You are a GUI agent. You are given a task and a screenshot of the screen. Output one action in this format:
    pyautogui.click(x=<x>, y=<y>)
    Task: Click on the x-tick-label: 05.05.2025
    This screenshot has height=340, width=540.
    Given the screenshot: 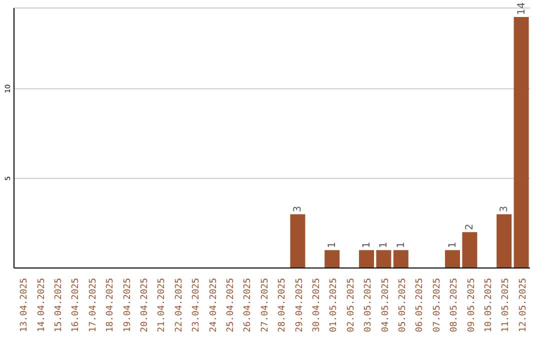 What is the action you would take?
    pyautogui.click(x=403, y=305)
    